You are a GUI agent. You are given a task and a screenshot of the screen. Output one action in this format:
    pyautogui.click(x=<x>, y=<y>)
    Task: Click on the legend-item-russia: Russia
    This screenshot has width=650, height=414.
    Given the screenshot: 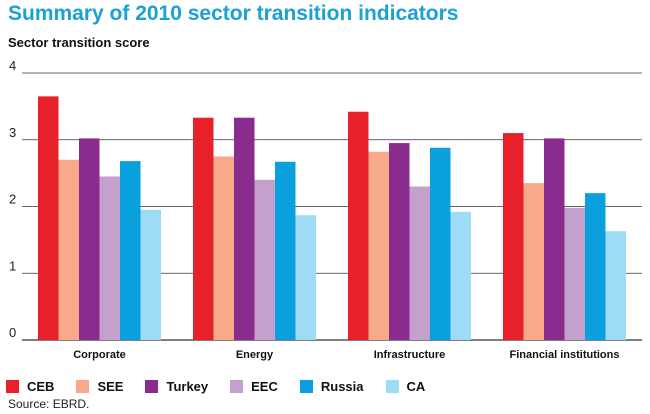 What is the action you would take?
    pyautogui.click(x=331, y=386)
    